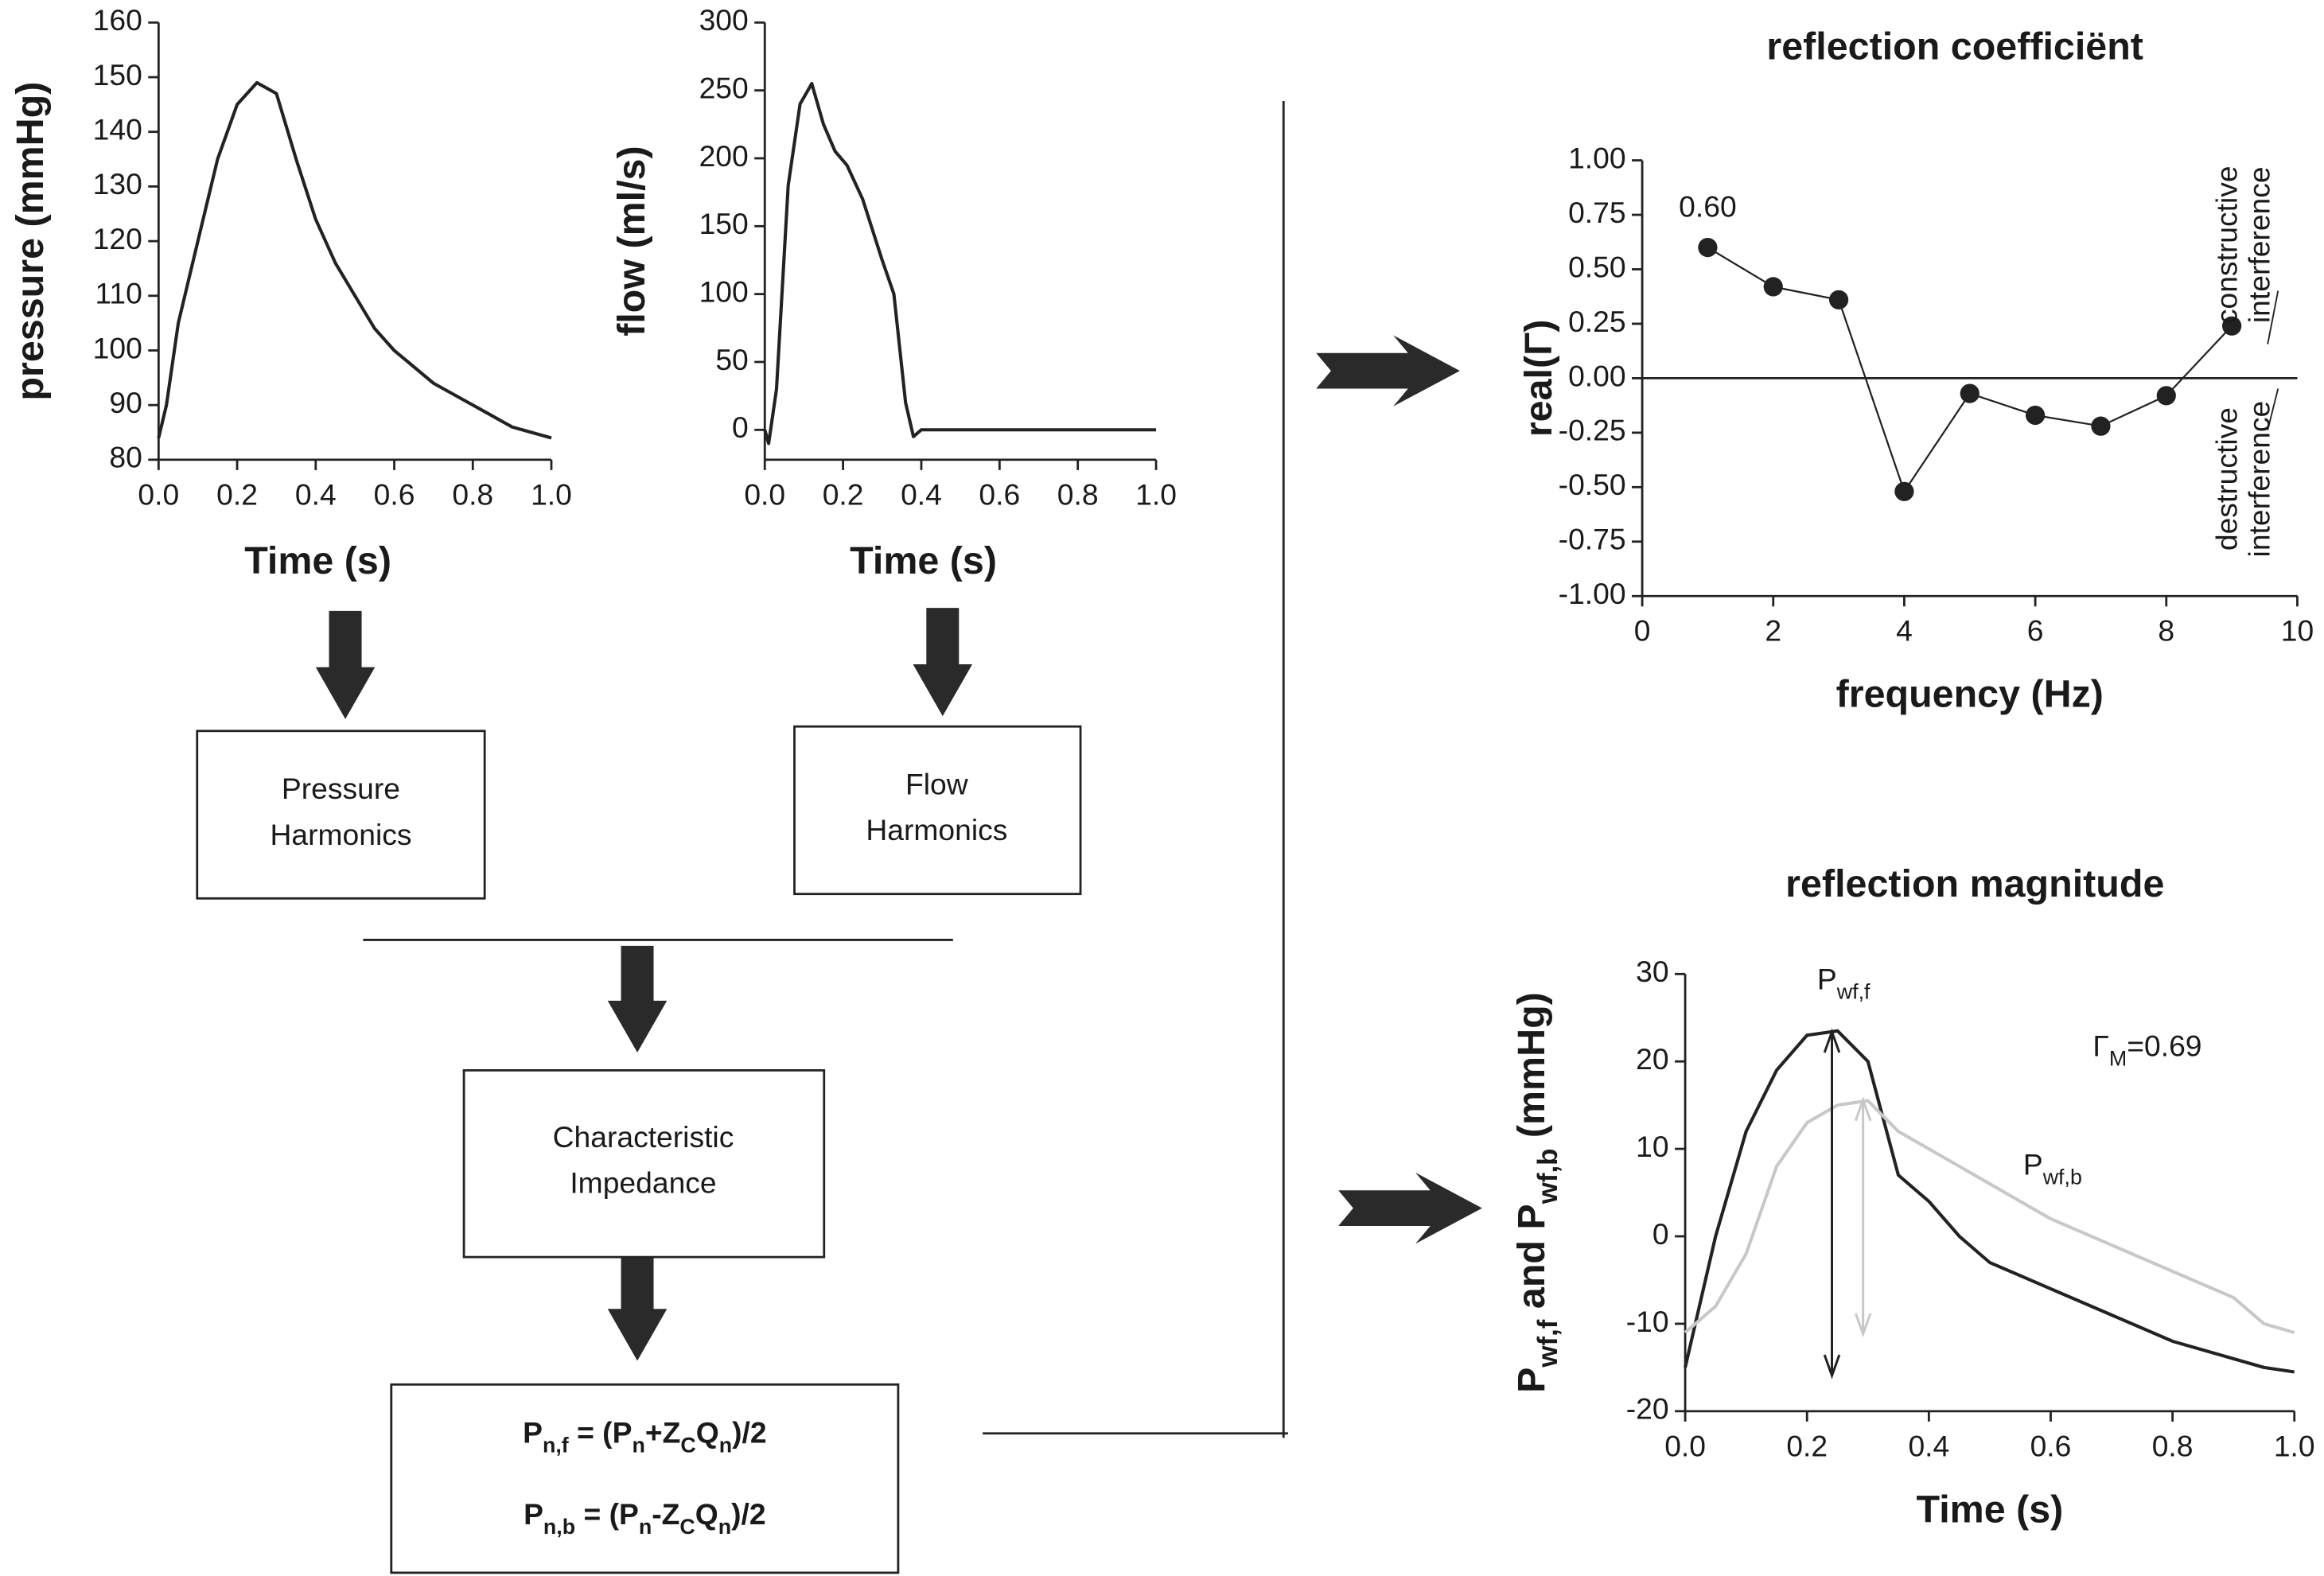  What do you see at coordinates (724, 20) in the screenshot?
I see `y-tick-label: 300` at bounding box center [724, 20].